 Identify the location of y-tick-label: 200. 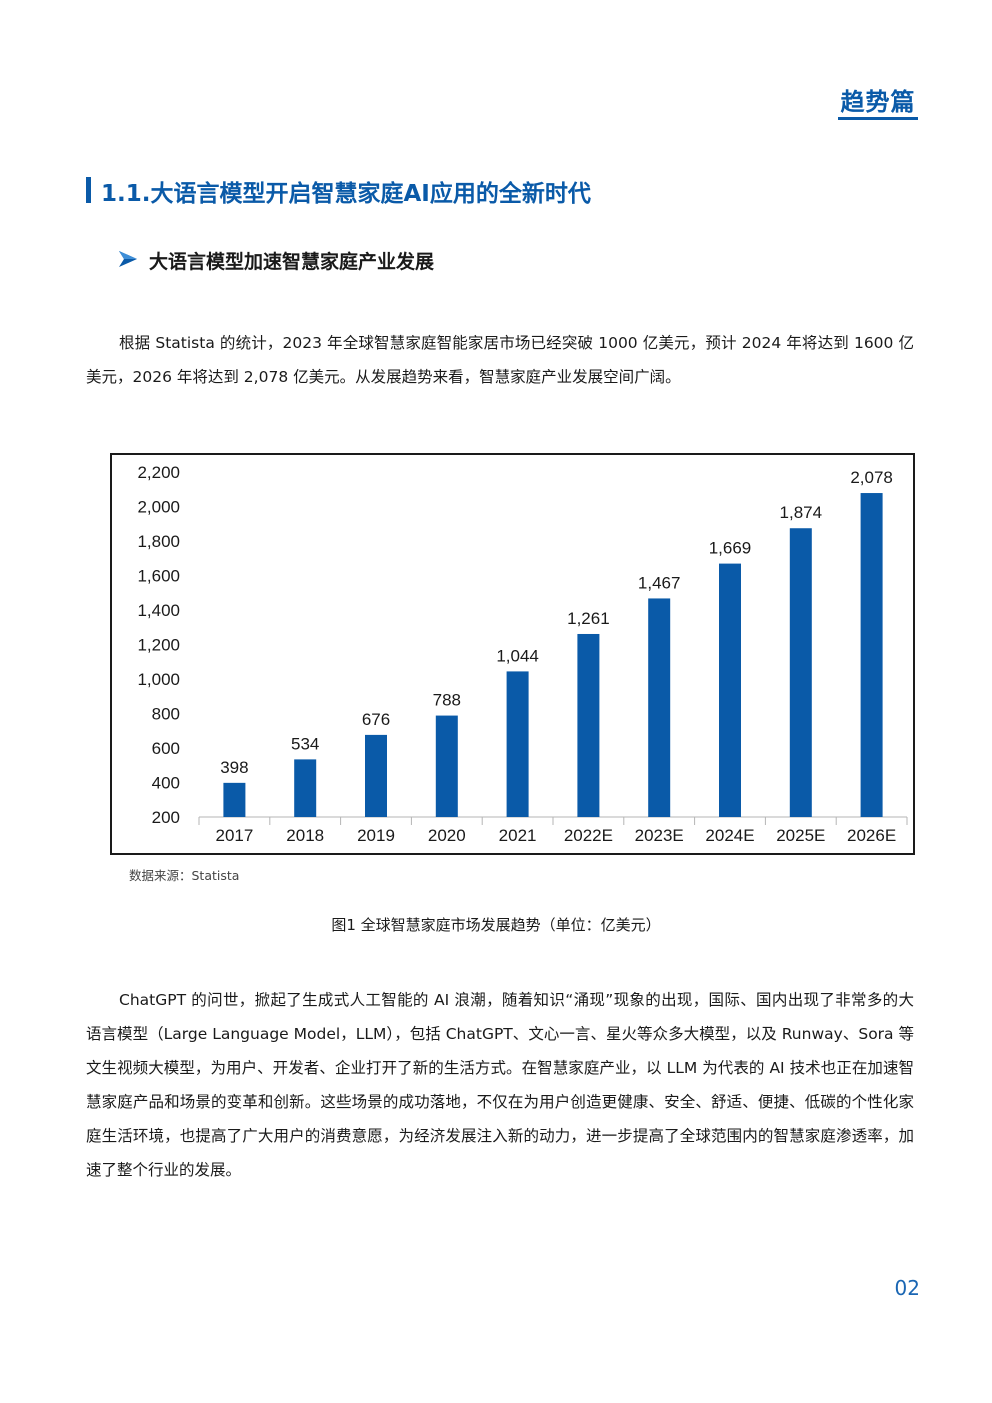
(166, 817).